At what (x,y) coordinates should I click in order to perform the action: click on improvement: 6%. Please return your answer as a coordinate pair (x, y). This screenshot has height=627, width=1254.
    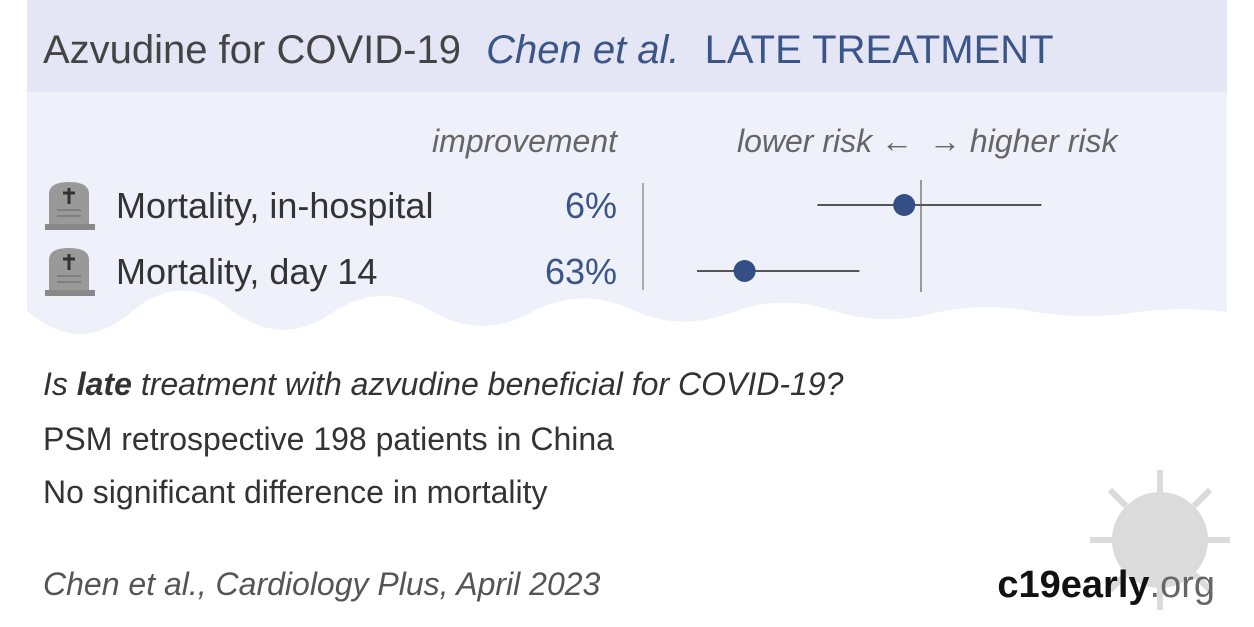
    Looking at the image, I should click on (591, 205).